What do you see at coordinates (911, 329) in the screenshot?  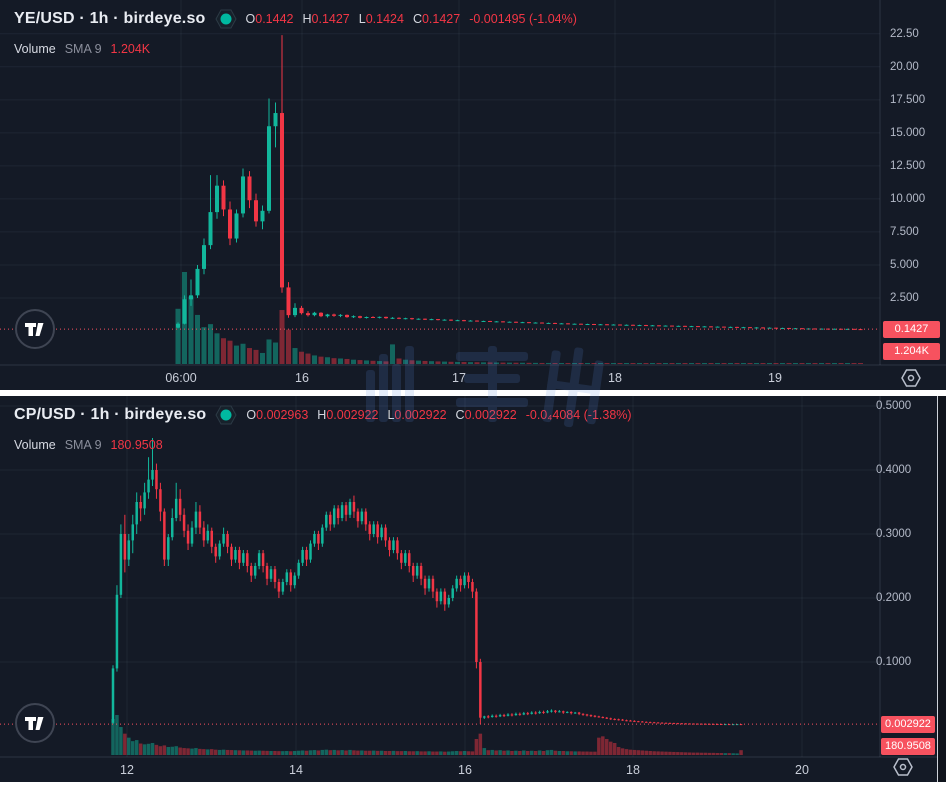 I see `current-price-label: 0.1427` at bounding box center [911, 329].